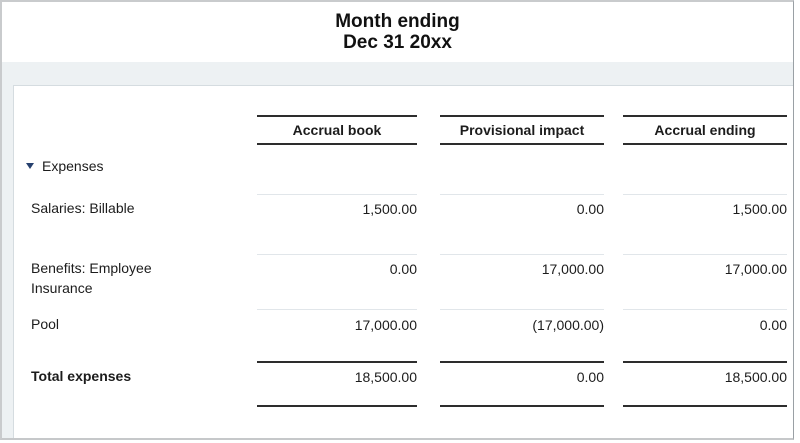  I want to click on cell-accrual-book: 0.00, so click(337, 276).